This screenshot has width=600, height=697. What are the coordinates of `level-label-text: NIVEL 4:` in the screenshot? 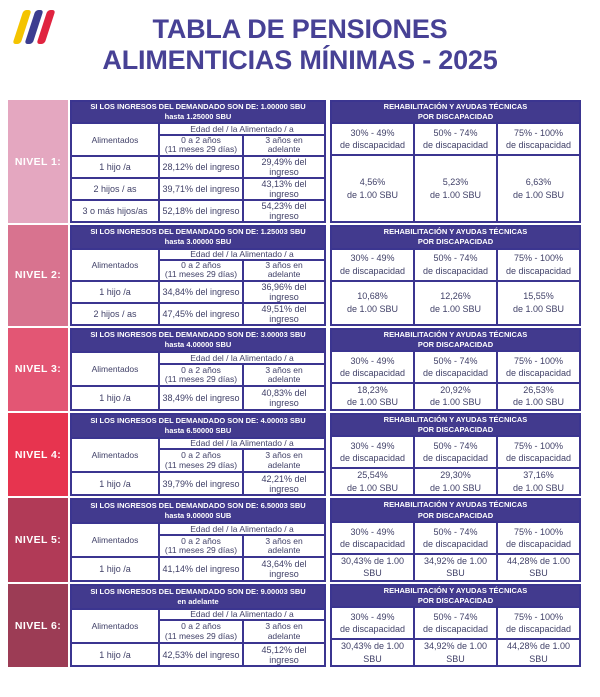 It's located at (38, 454).